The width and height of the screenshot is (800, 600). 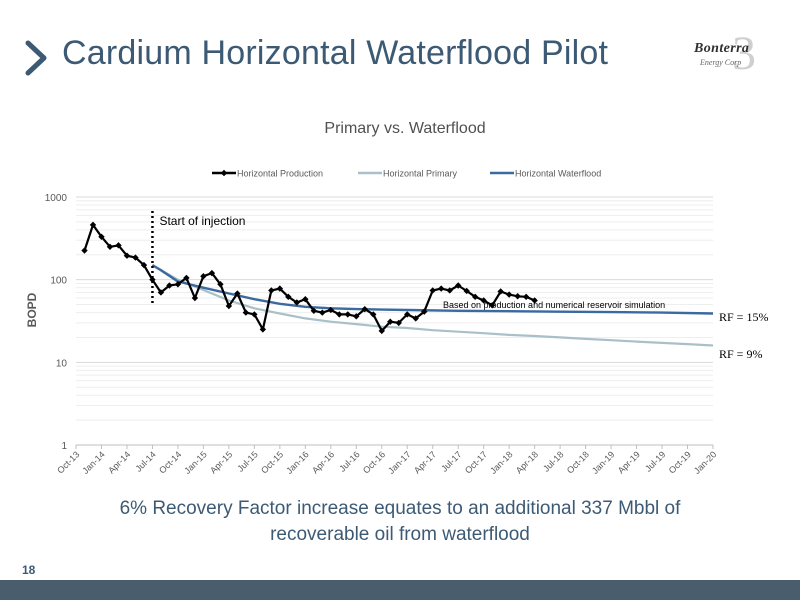 I want to click on x-tick-label: Jan-19, so click(x=603, y=462).